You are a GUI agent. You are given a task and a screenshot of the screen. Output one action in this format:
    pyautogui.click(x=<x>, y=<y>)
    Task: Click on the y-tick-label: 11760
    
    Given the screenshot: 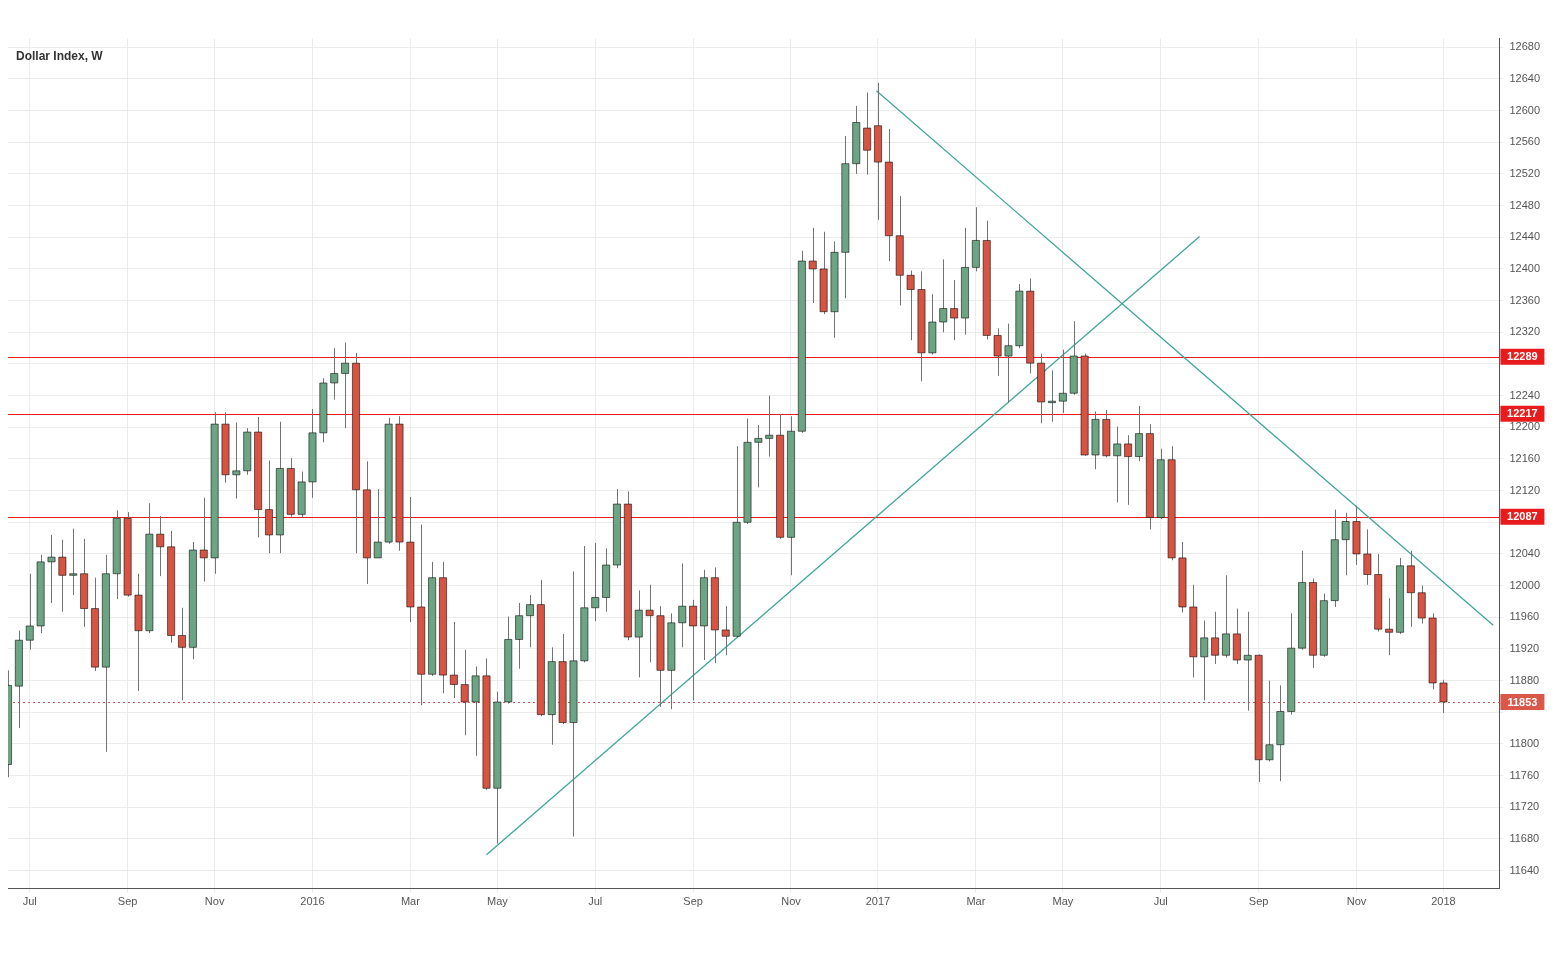 What is the action you would take?
    pyautogui.click(x=1524, y=774)
    